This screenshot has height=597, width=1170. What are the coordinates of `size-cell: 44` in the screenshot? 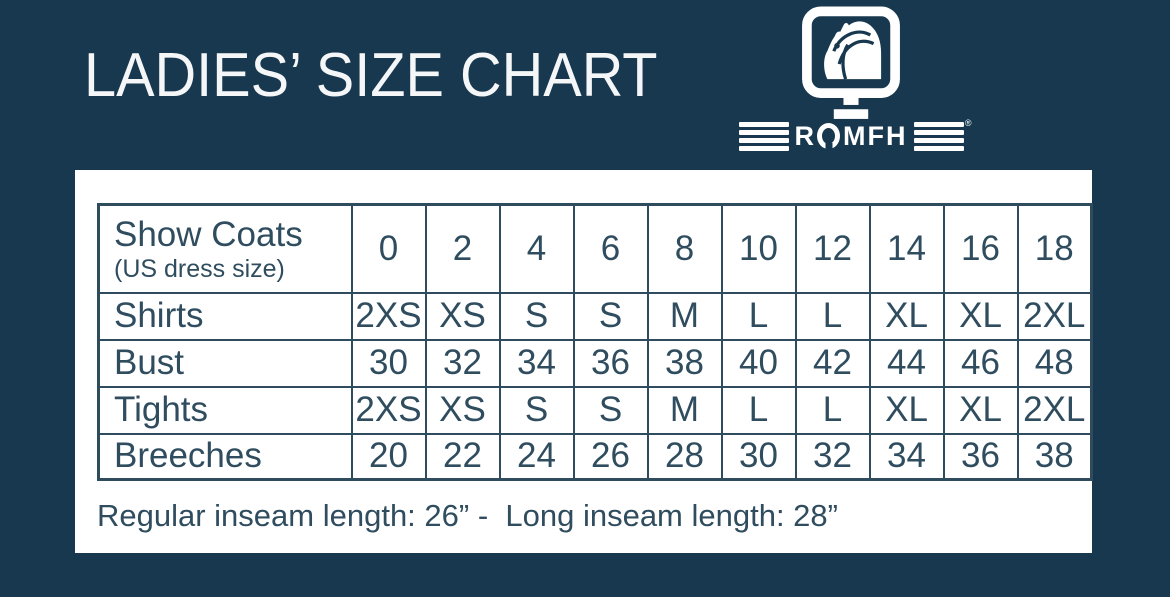 It's located at (906, 363).